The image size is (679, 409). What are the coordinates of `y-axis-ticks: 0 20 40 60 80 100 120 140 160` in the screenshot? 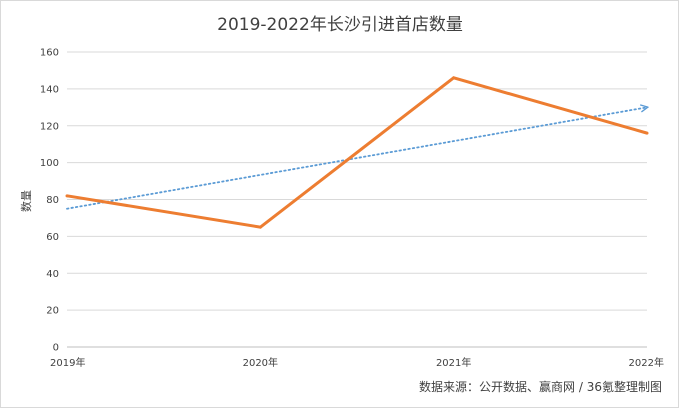 It's located at (49, 201).